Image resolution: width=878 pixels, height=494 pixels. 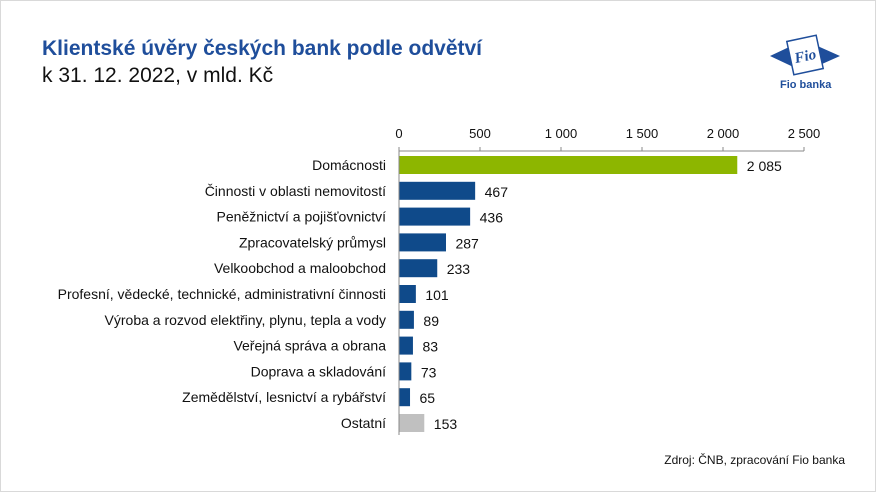 I want to click on source-note: Zdroj: ČNB, zpracování Fio banka, so click(x=754, y=460).